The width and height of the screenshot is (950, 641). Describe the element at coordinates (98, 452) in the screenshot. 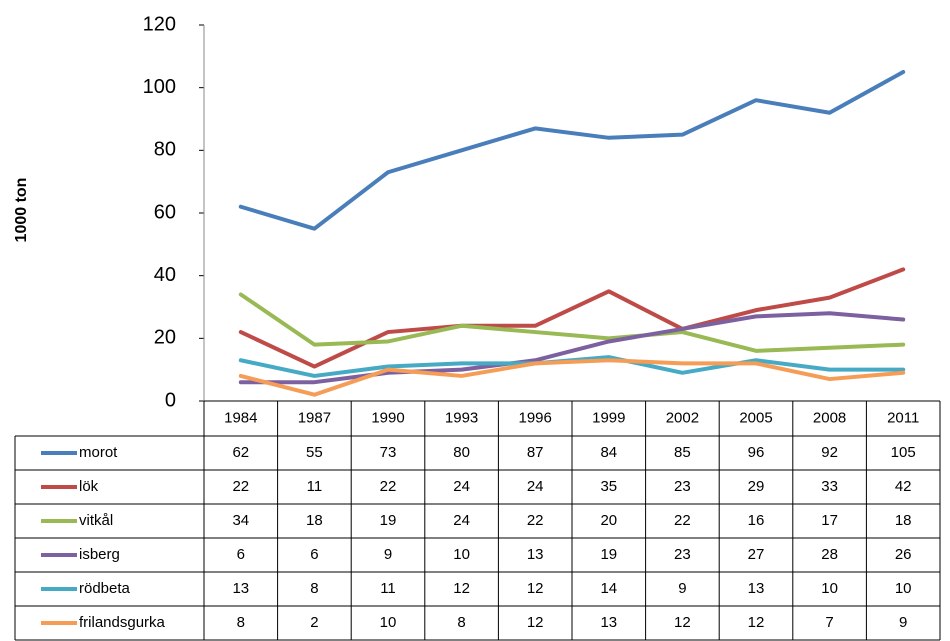

I see `legend-label: morot` at that location.